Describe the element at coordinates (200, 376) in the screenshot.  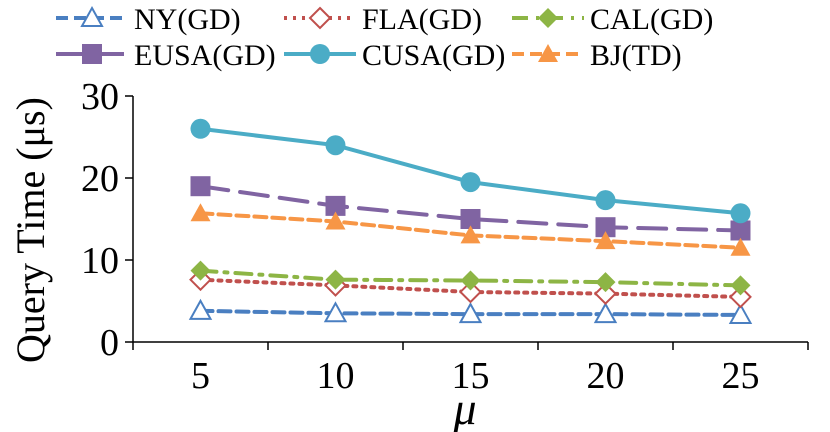
I see `x-tick-label: 5` at that location.